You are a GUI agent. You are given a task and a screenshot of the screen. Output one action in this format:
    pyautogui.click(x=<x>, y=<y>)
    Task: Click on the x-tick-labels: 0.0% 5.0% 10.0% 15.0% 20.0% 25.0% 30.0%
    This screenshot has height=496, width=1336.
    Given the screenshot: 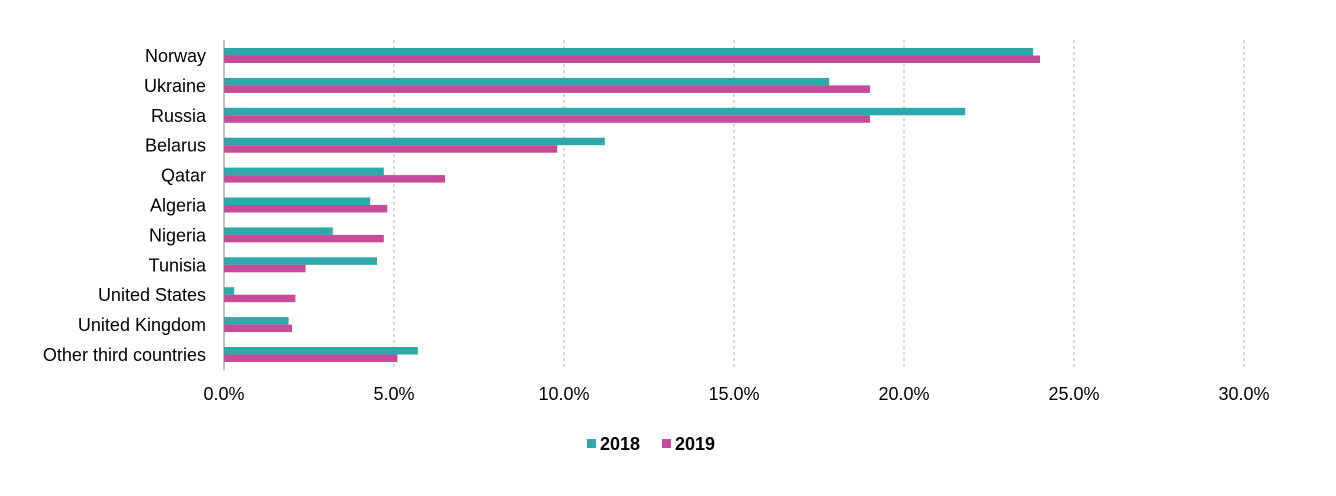 What is the action you would take?
    pyautogui.click(x=736, y=394)
    